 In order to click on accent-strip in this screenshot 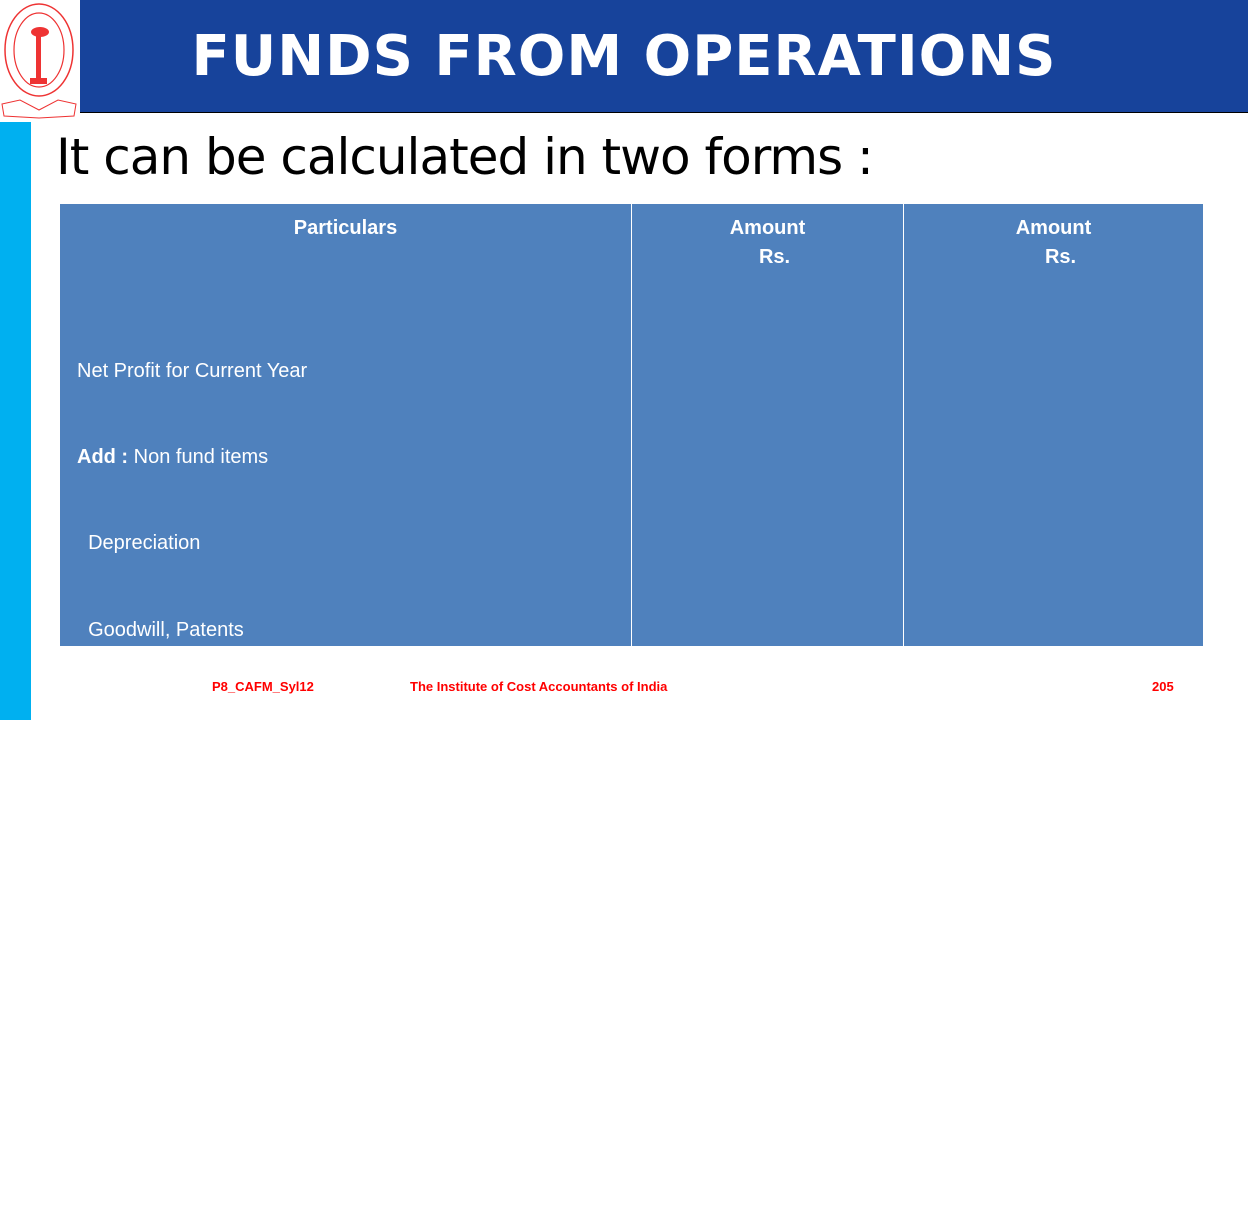, I will do `click(15, 421)`.